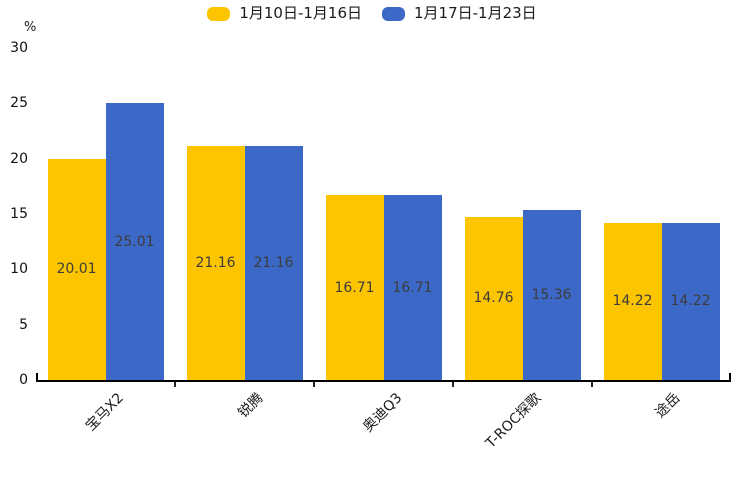 The image size is (744, 496). I want to click on bar-value-label: 15.36, so click(551, 295).